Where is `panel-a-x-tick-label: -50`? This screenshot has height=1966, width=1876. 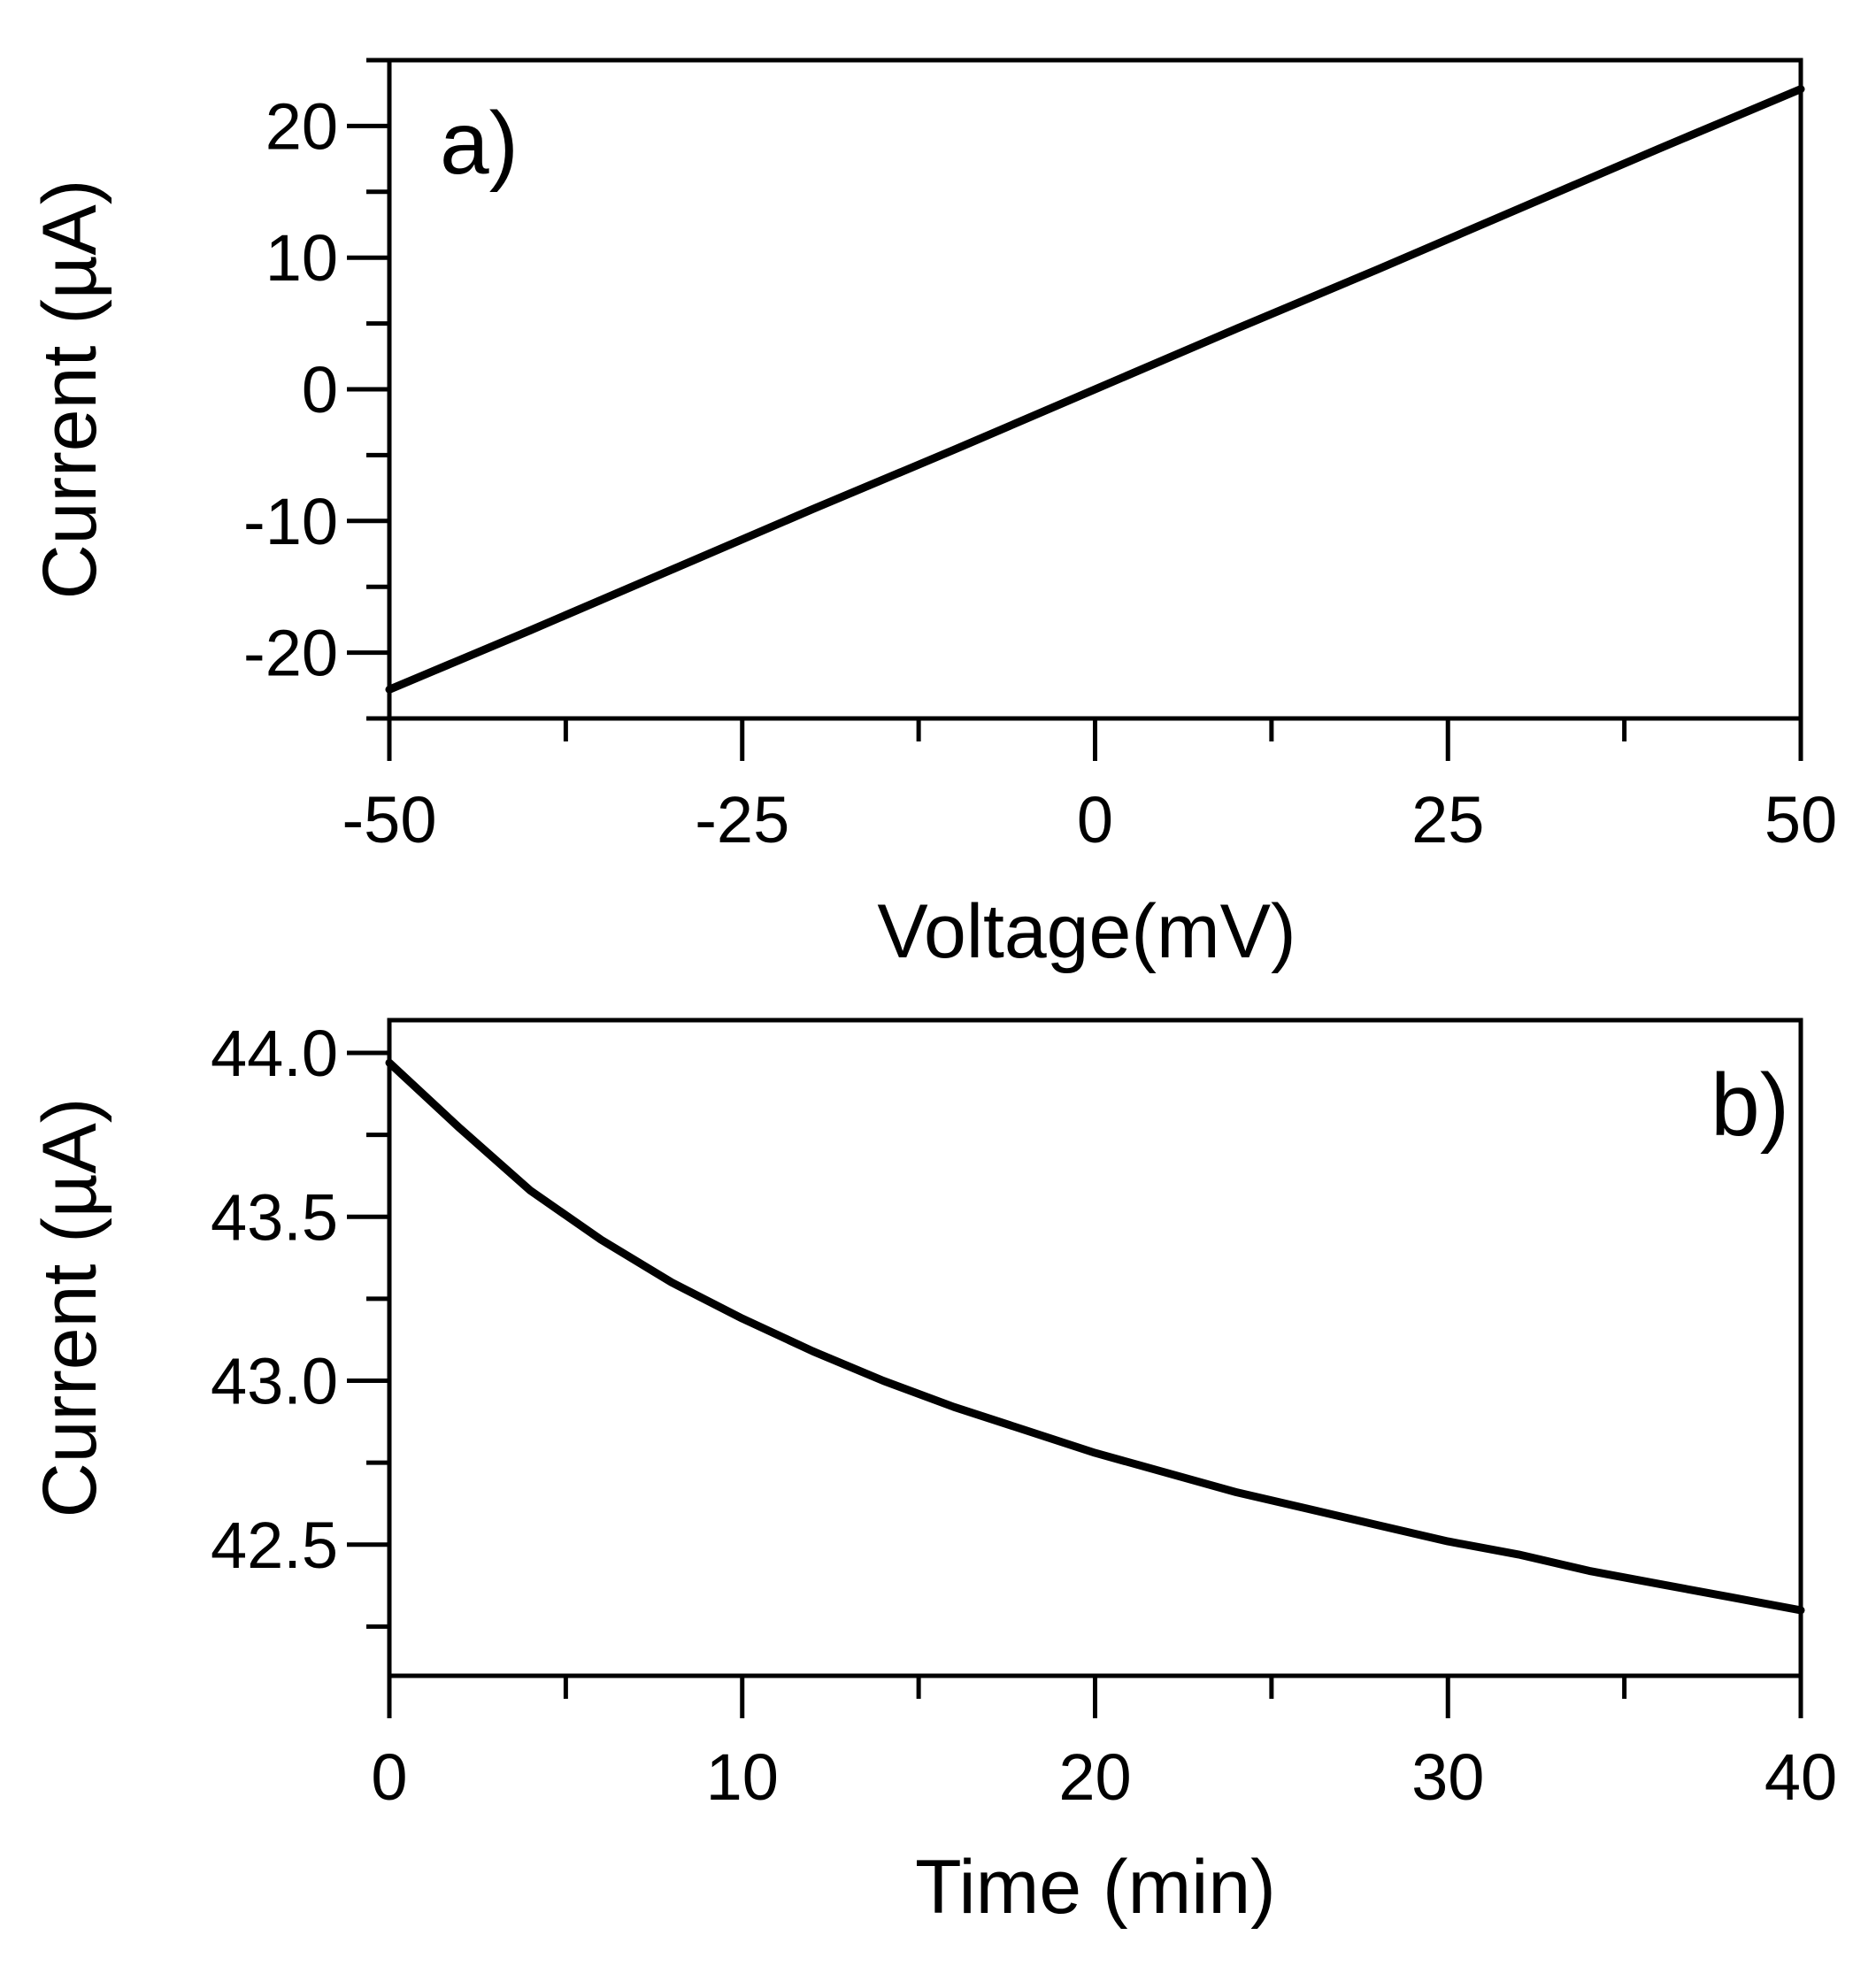 panel-a-x-tick-label: -50 is located at coordinates (389, 820).